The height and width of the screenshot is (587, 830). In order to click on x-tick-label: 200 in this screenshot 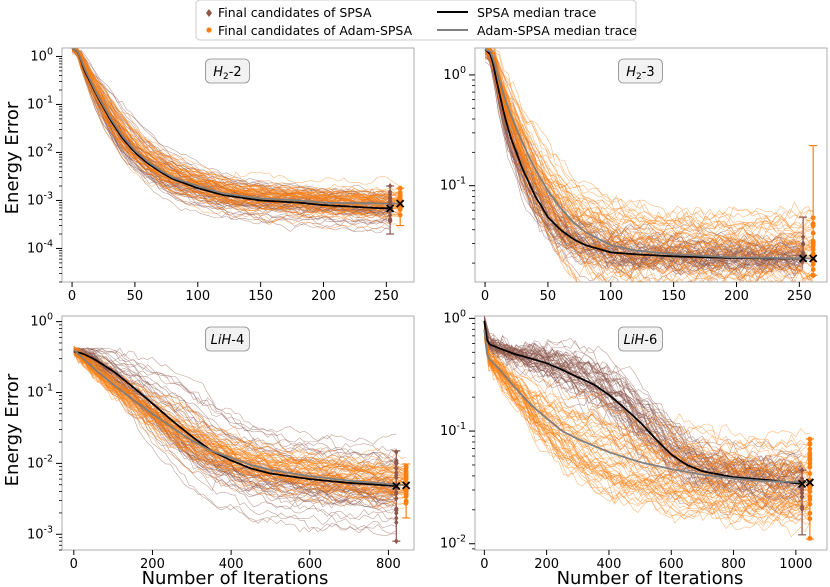, I will do `click(152, 564)`.